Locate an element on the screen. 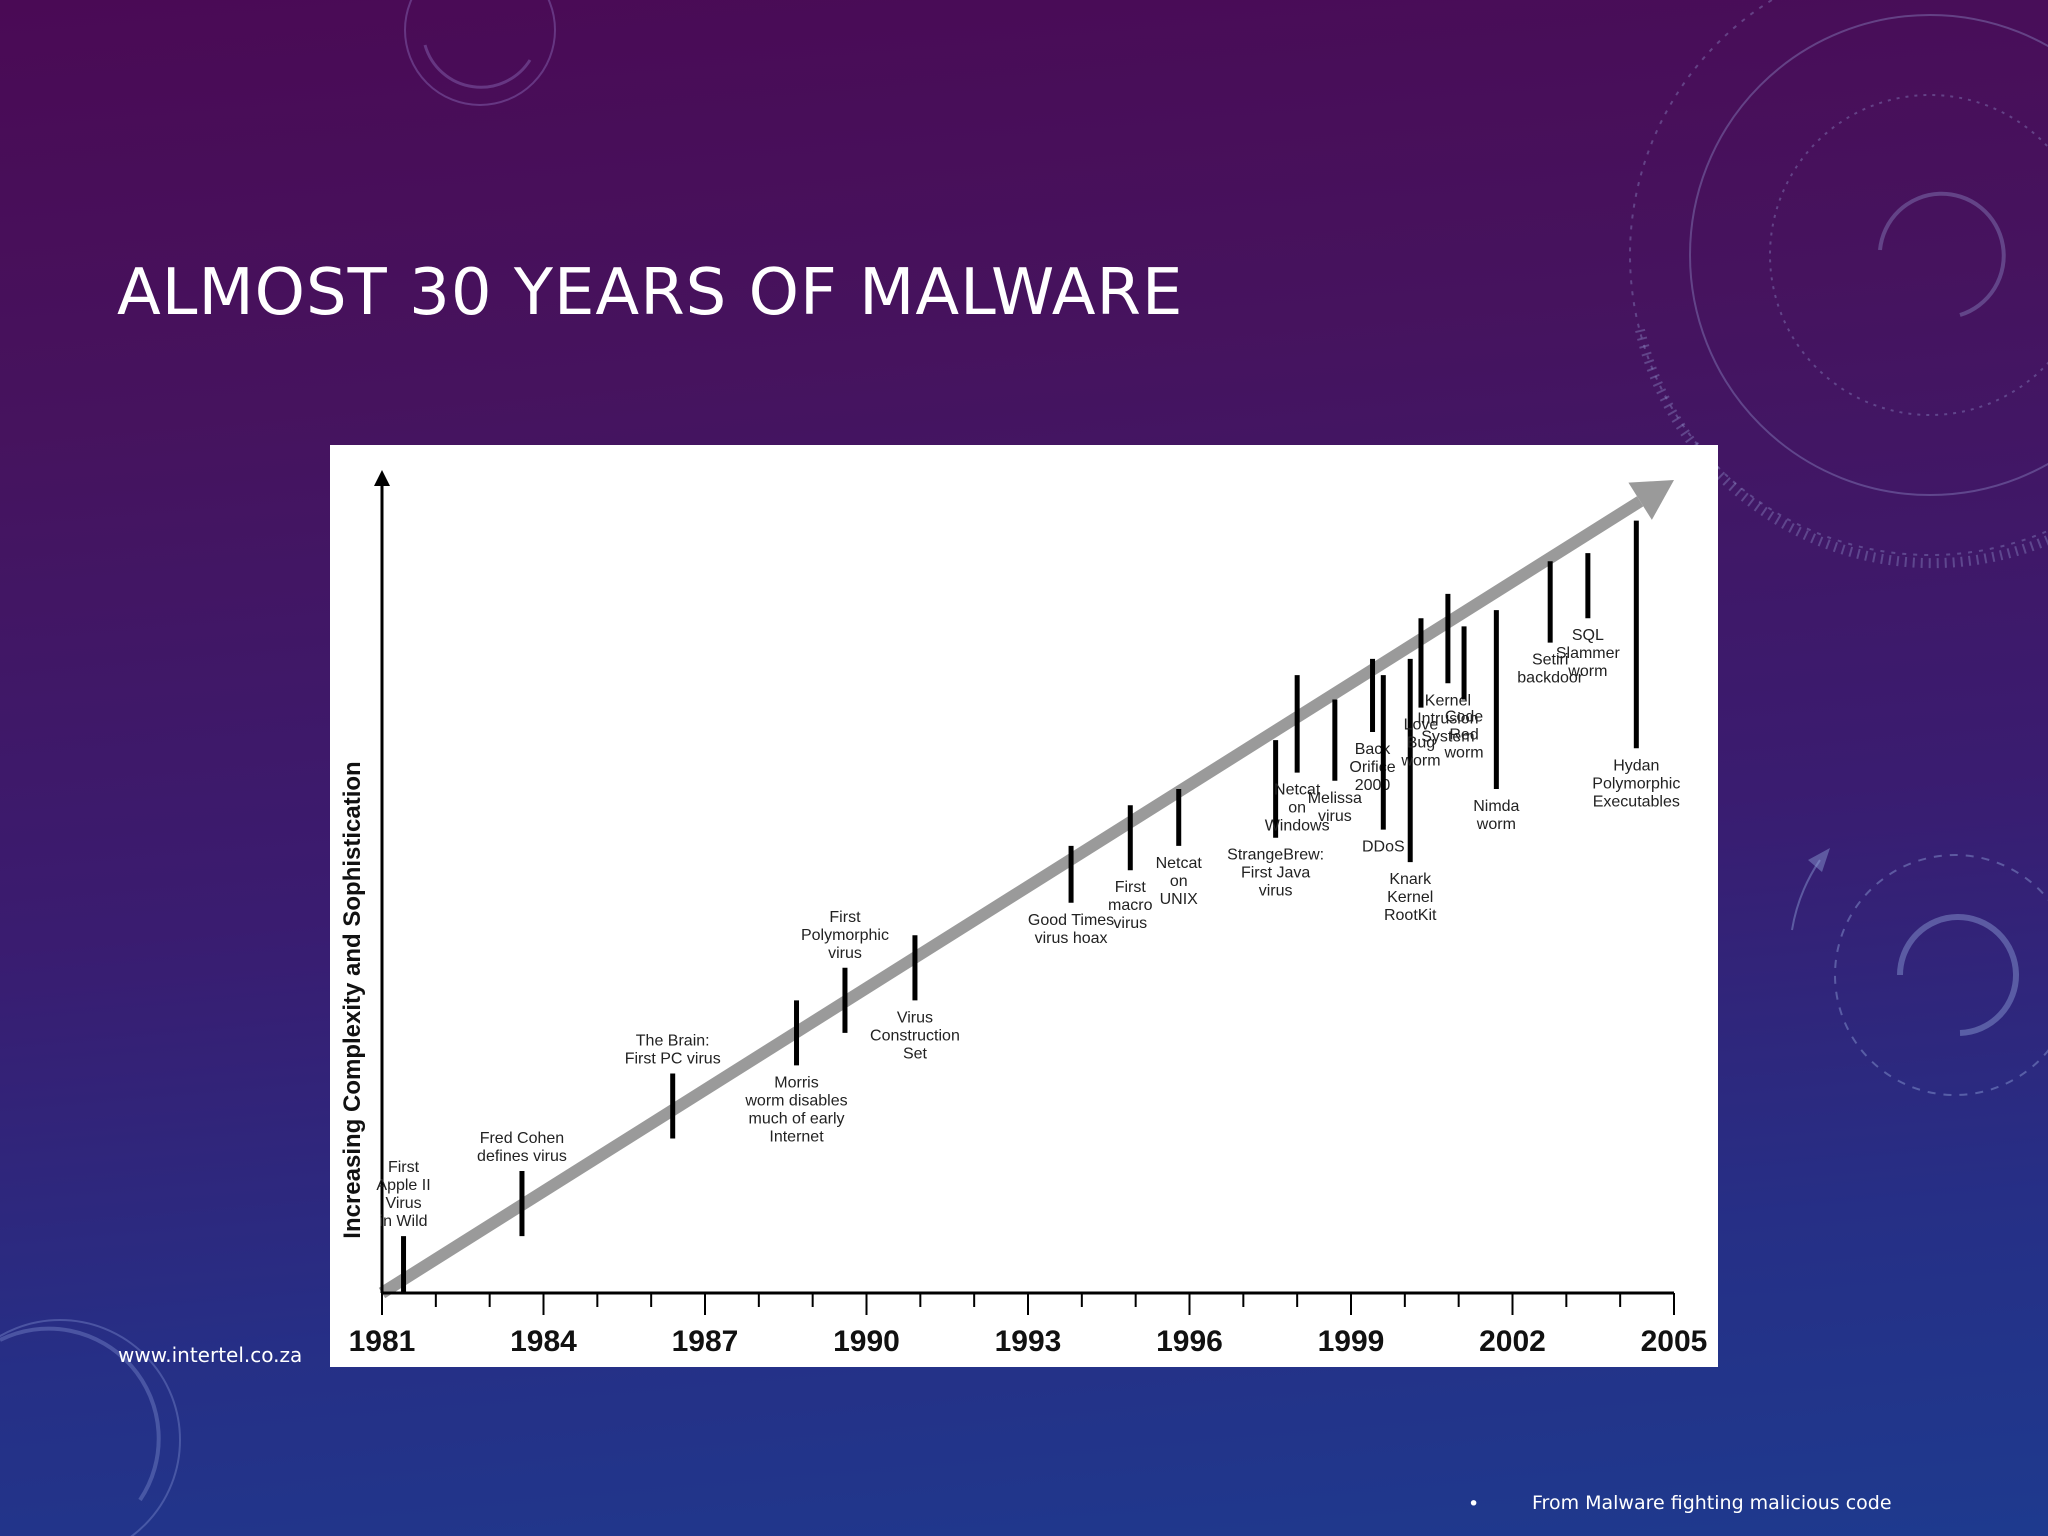 The image size is (2048, 1536). event-label-line: Code is located at coordinates (1464, 717).